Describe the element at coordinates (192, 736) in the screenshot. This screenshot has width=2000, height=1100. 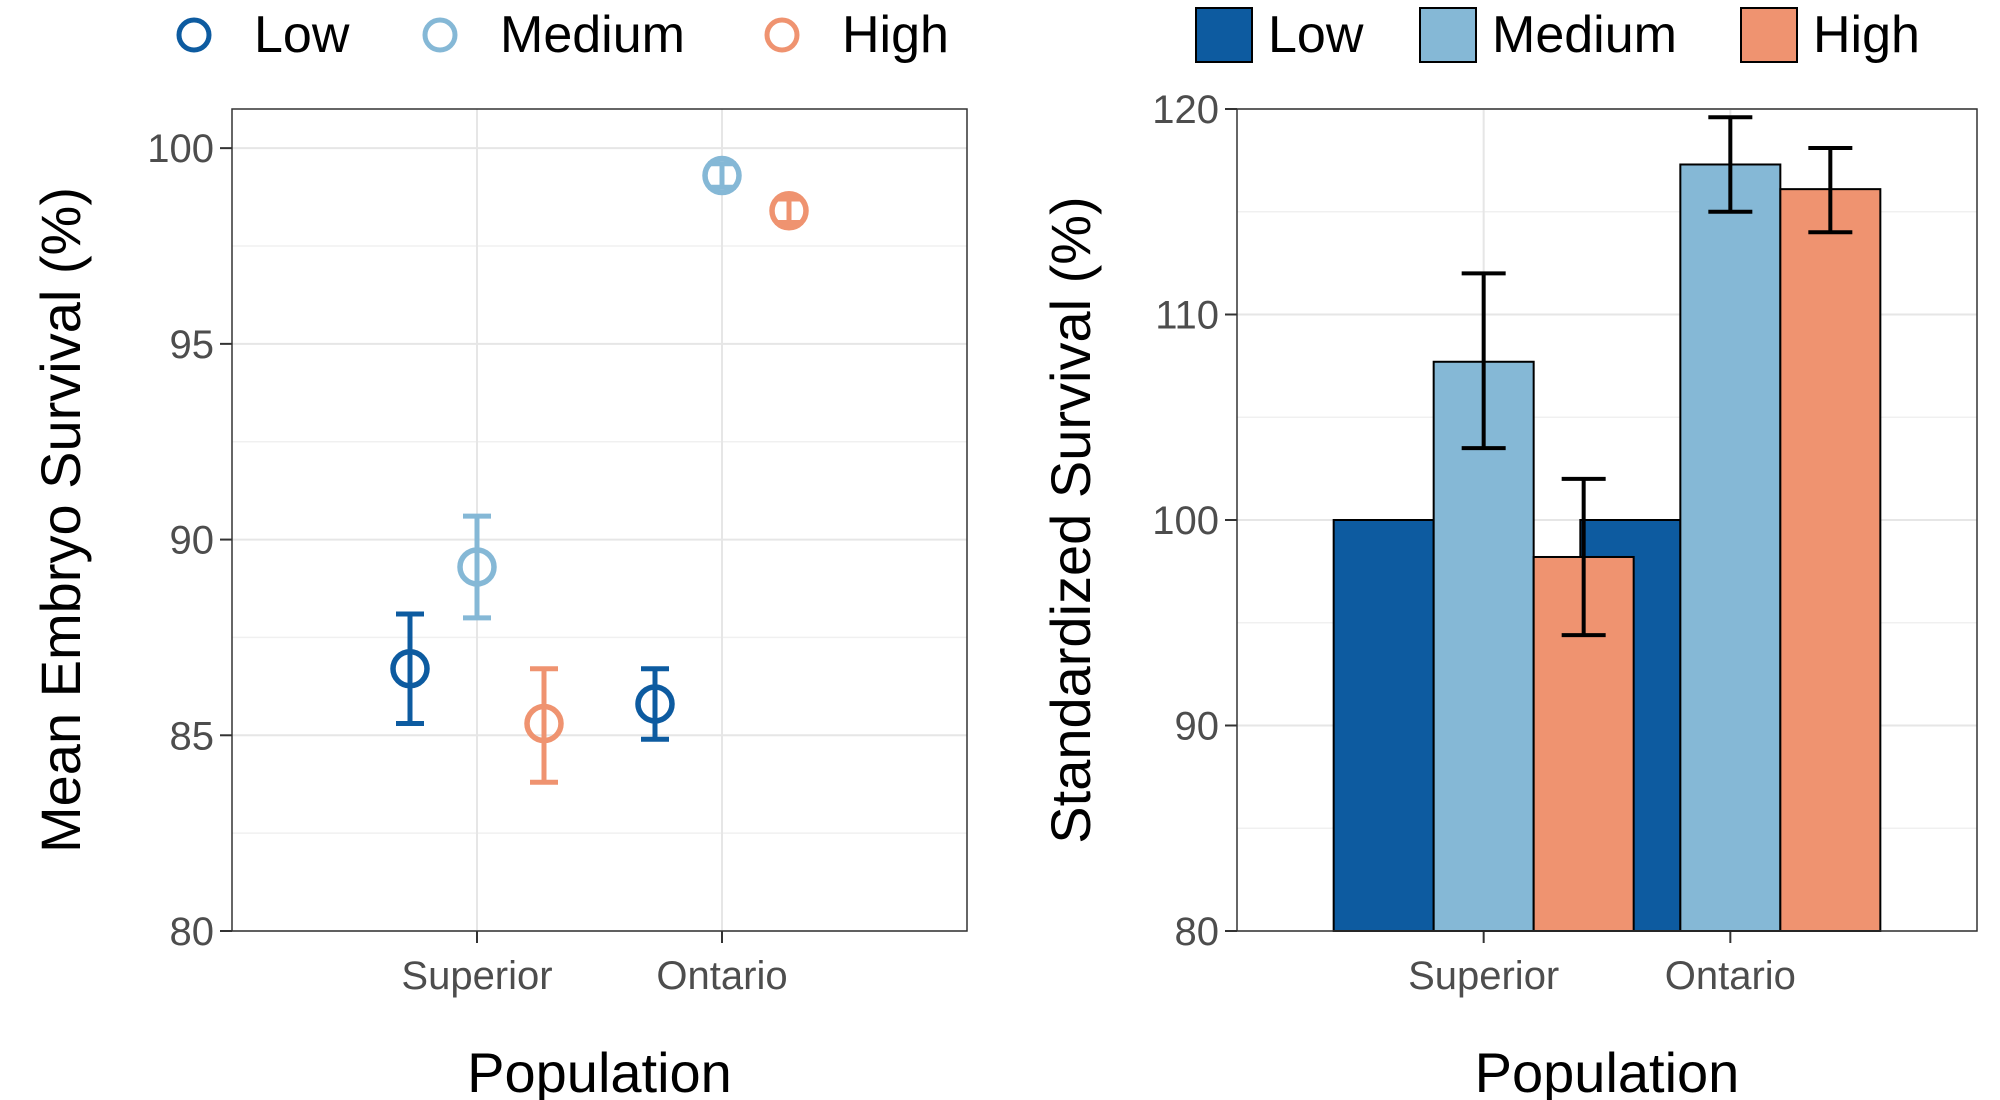
I see `y-tick-label: 85` at that location.